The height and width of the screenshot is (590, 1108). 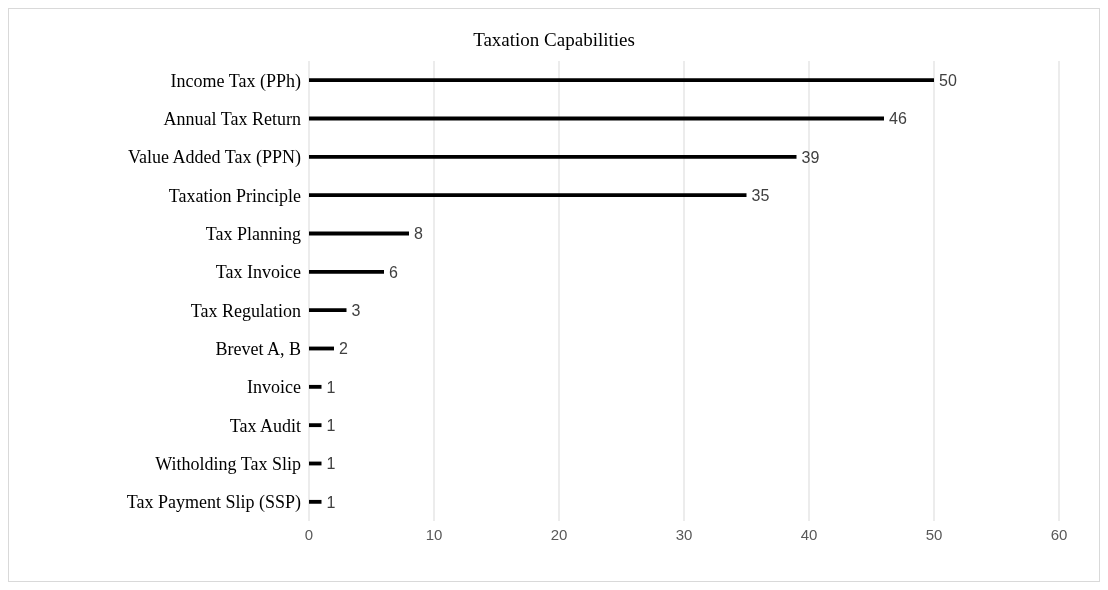 I want to click on y-tick-label: Taxation Principle, so click(x=234, y=195).